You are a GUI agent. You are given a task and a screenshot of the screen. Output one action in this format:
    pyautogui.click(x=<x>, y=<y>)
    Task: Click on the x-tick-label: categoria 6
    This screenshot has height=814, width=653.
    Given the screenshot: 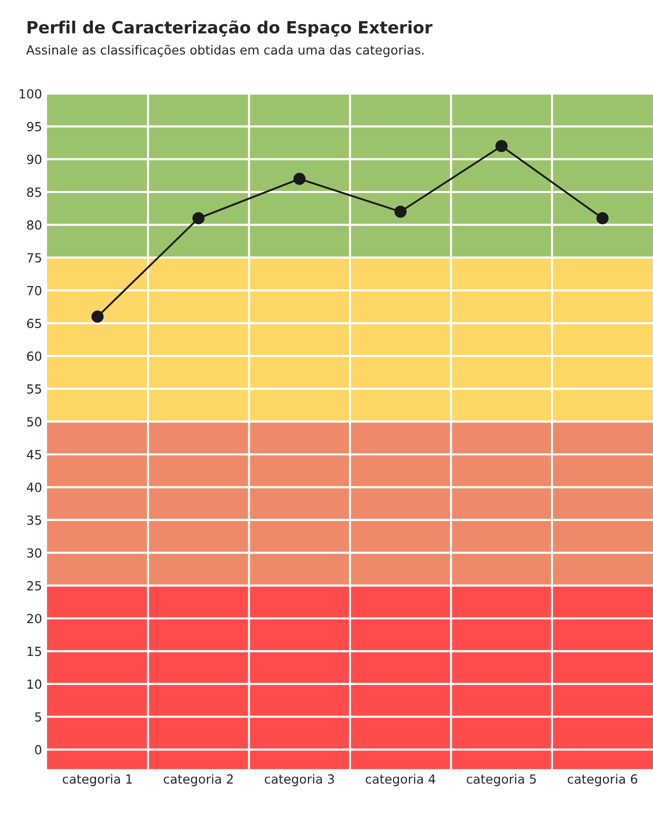 What is the action you would take?
    pyautogui.click(x=603, y=780)
    